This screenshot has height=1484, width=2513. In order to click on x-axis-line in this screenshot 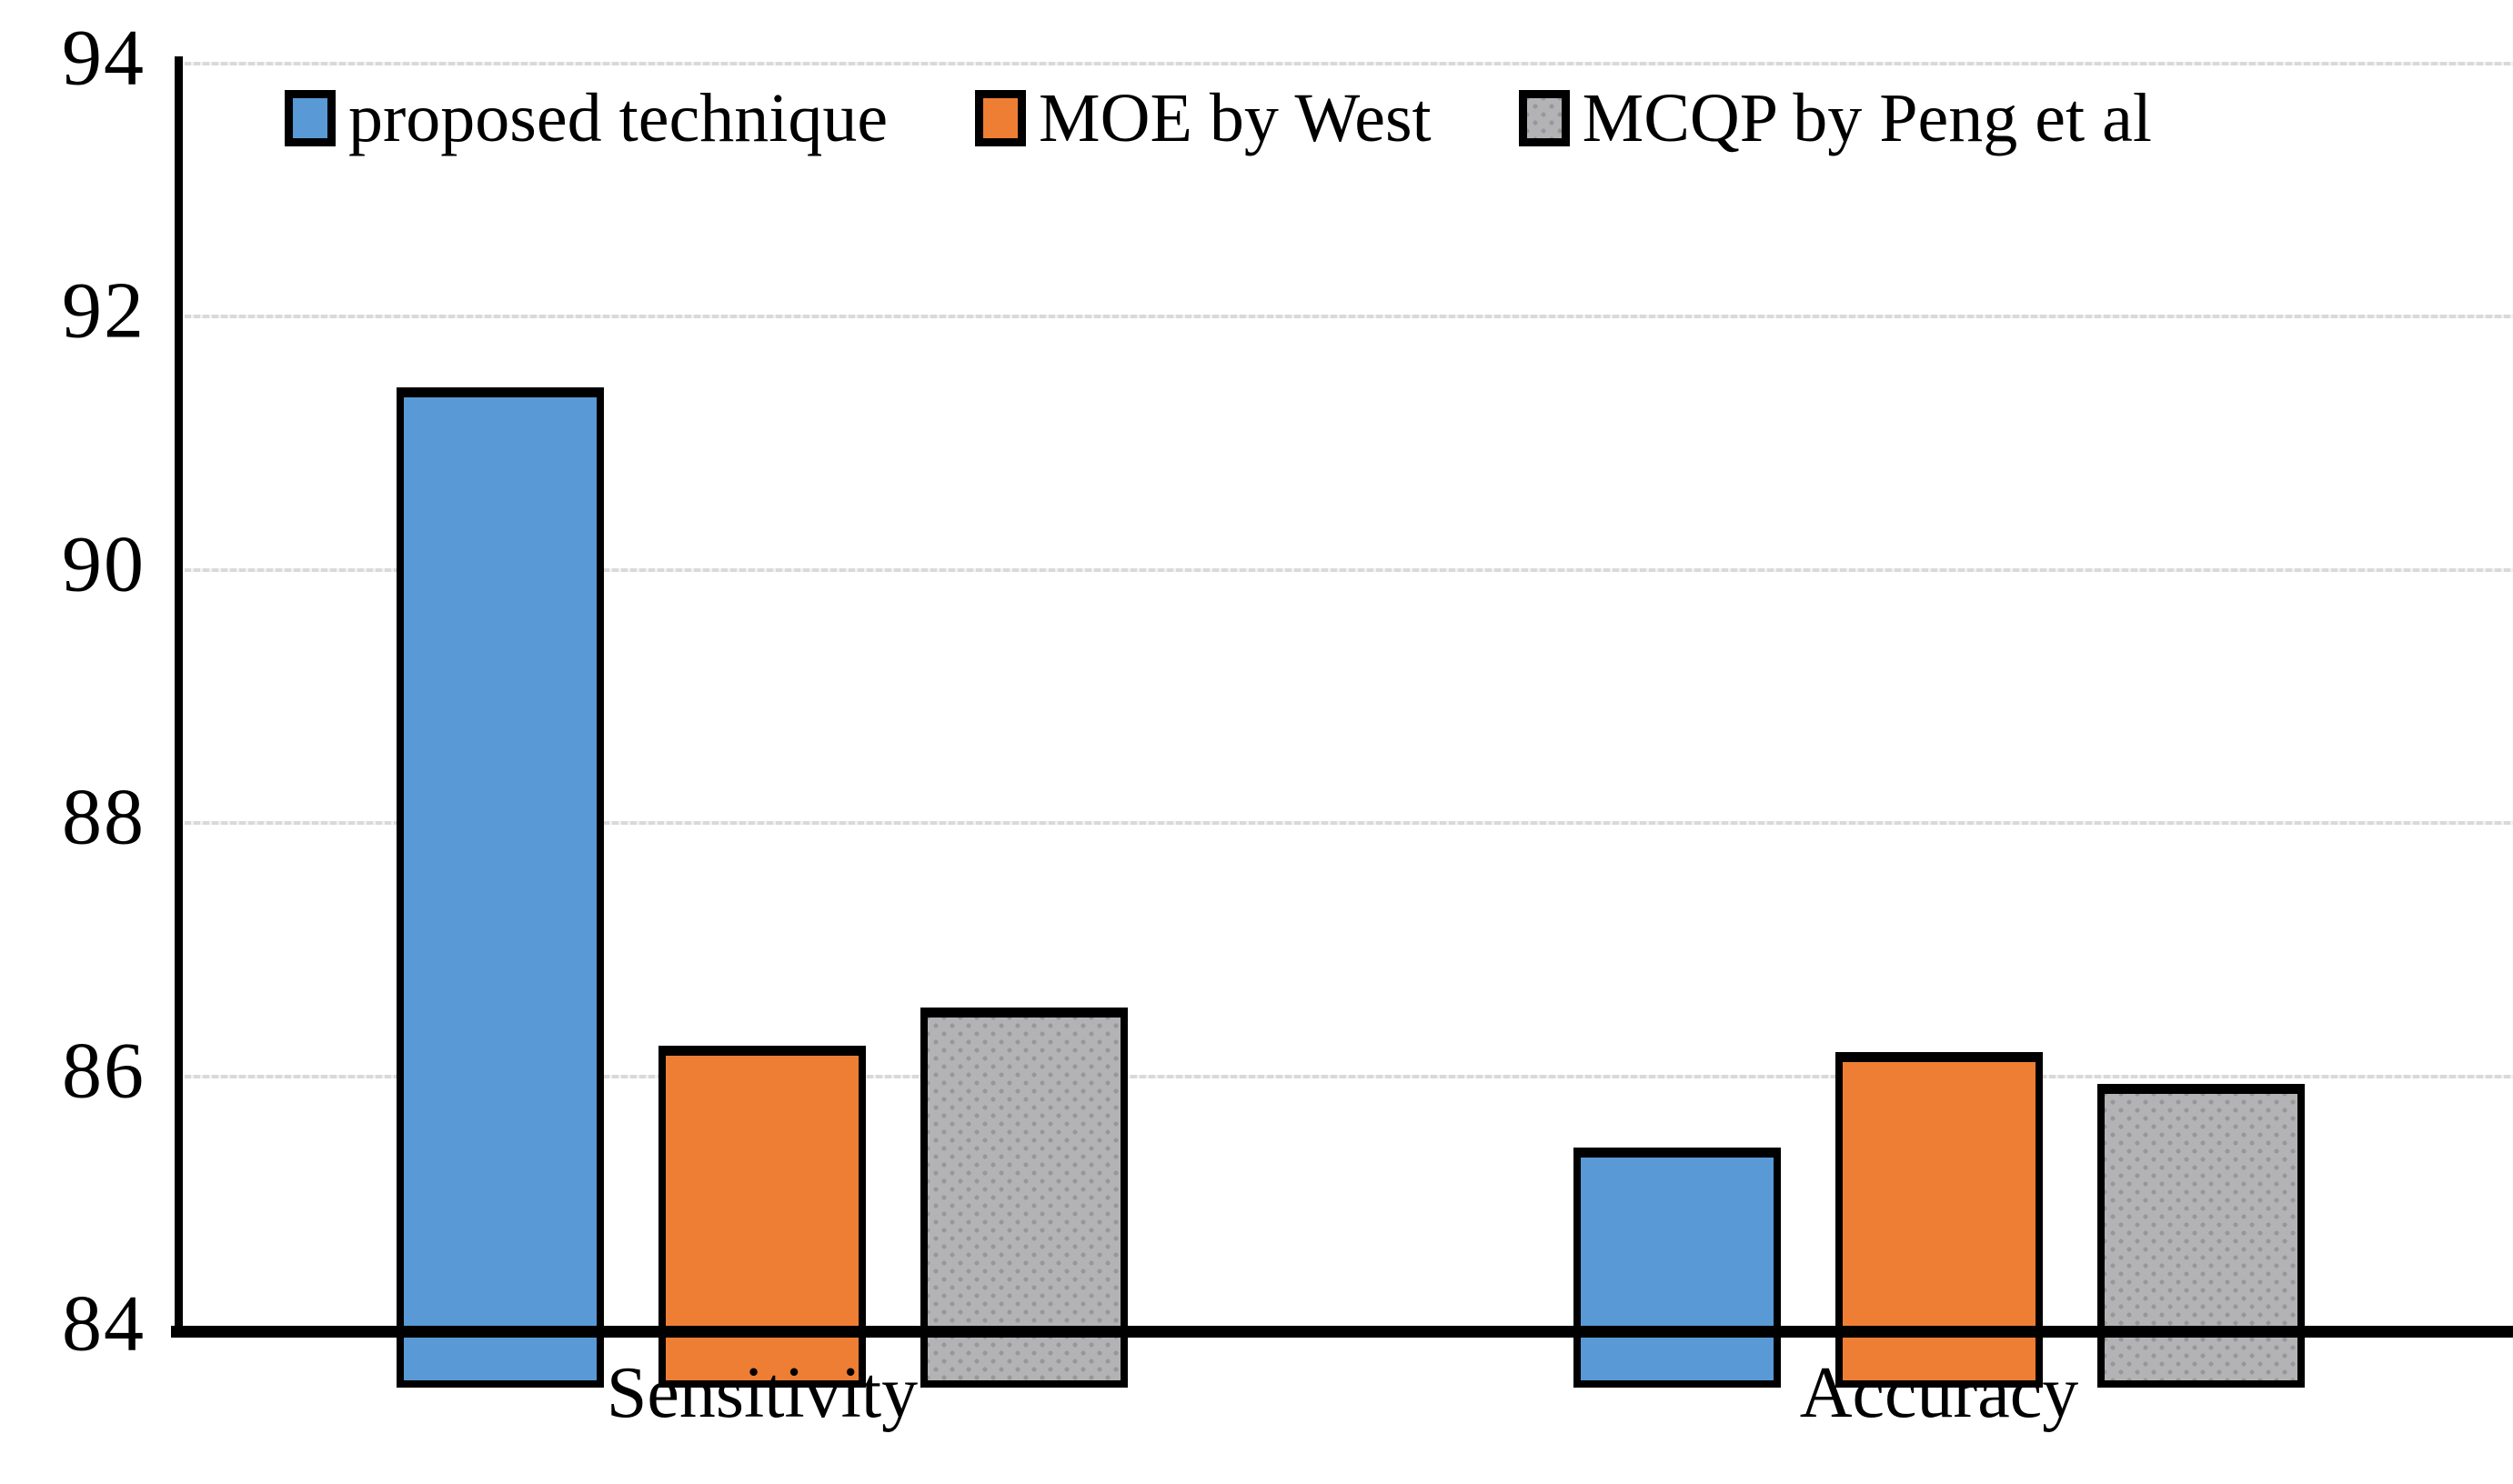, I will do `click(1342, 1332)`.